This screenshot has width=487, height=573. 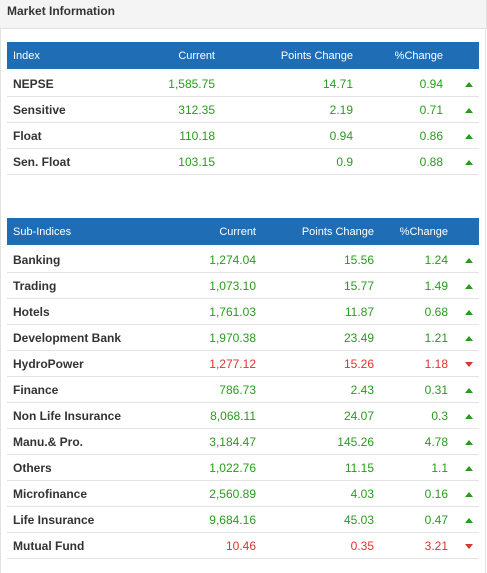 I want to click on row-points-change: 15.56, so click(x=321, y=259).